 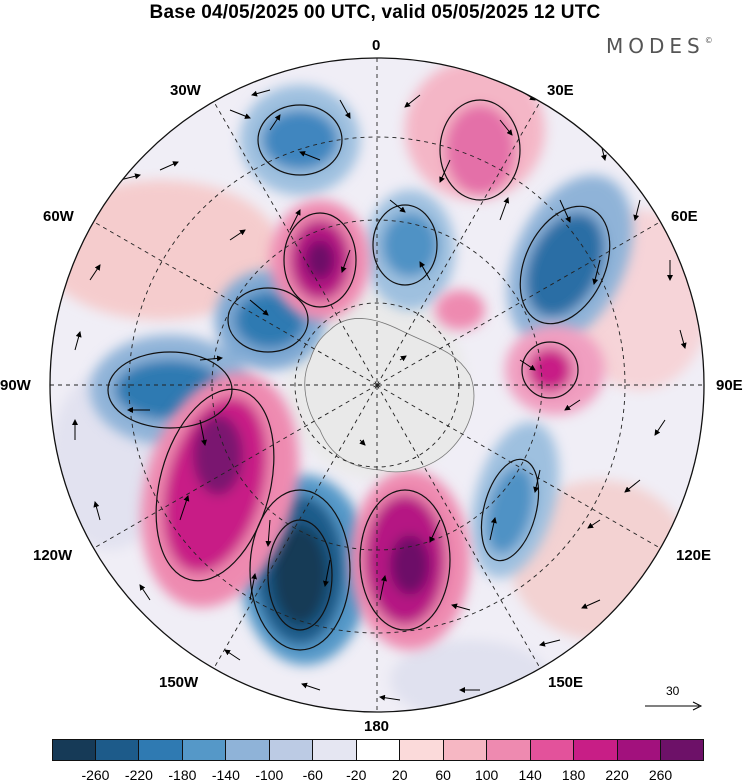 What do you see at coordinates (530, 775) in the screenshot?
I see `colorbar-tick-label: 140` at bounding box center [530, 775].